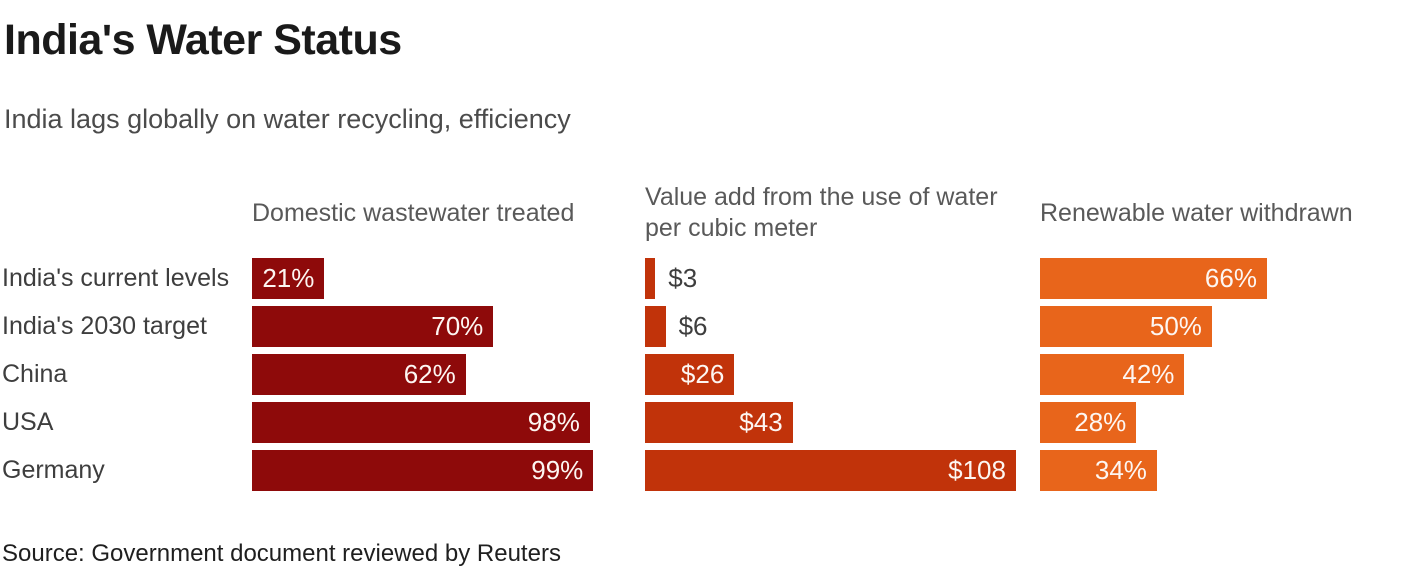  Describe the element at coordinates (1175, 326) in the screenshot. I see `bar-value-label: 50%` at that location.